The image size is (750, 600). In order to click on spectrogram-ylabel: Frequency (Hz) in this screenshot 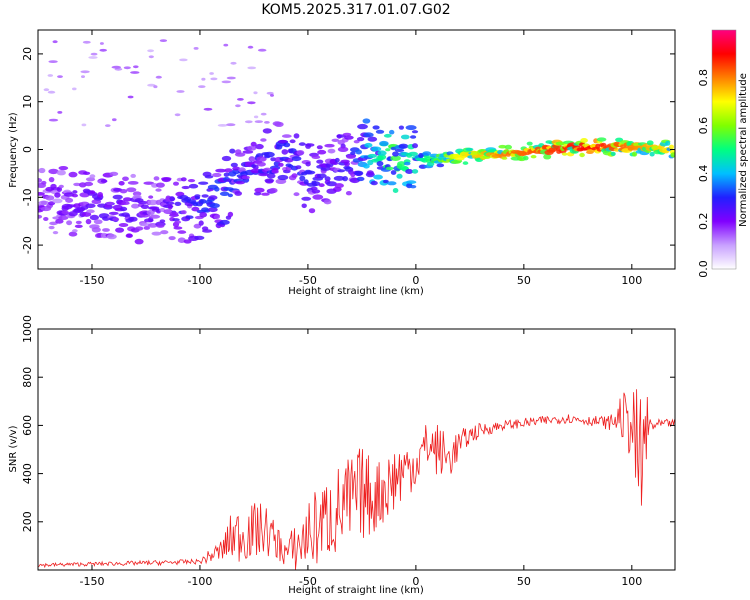, I will do `click(13, 150)`.